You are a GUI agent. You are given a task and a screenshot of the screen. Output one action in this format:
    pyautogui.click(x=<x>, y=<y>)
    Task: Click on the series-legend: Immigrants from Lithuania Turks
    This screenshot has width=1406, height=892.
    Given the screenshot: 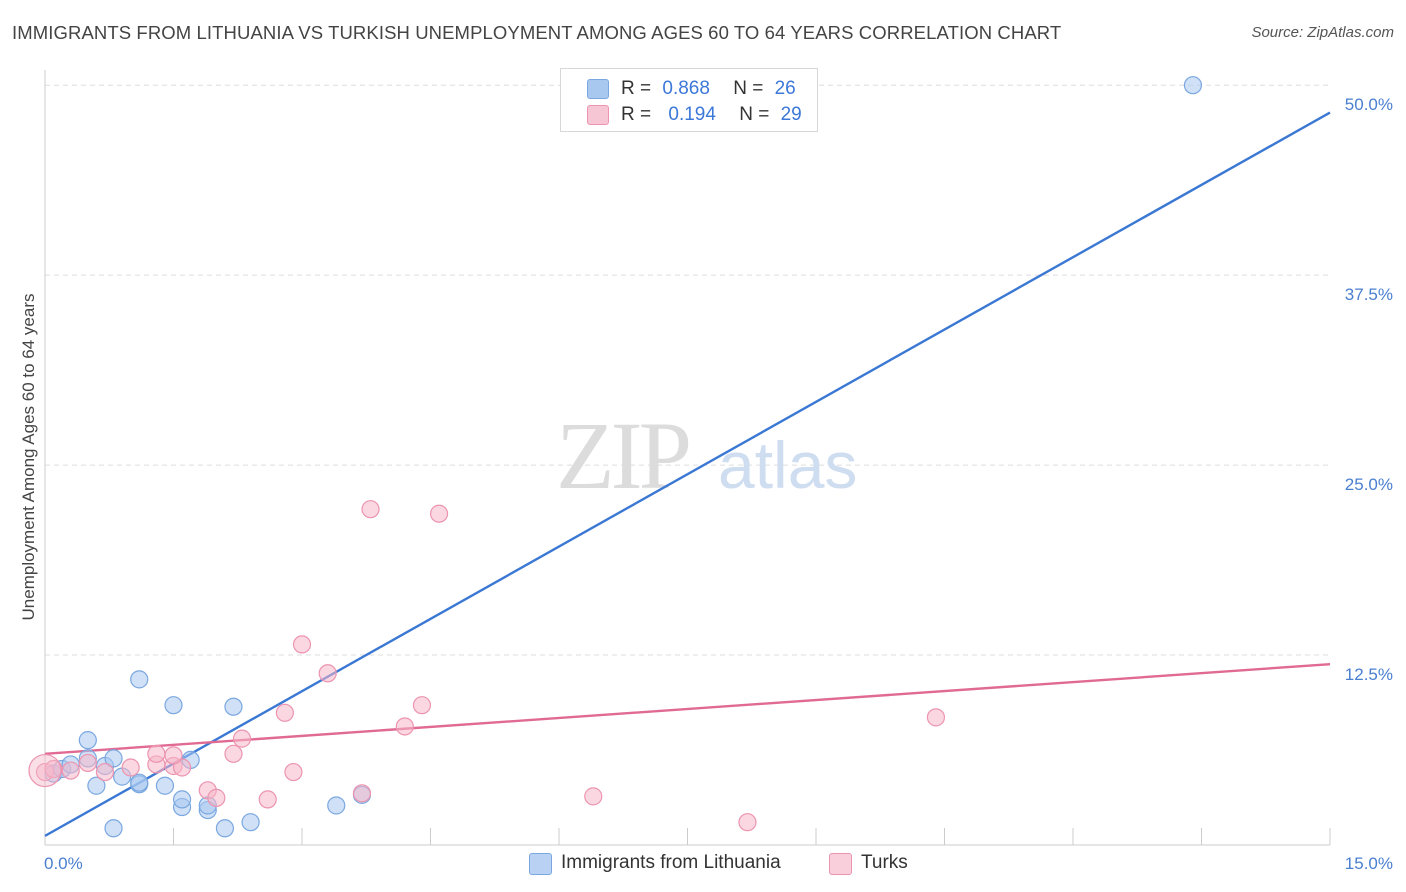 What is the action you would take?
    pyautogui.click(x=703, y=865)
    